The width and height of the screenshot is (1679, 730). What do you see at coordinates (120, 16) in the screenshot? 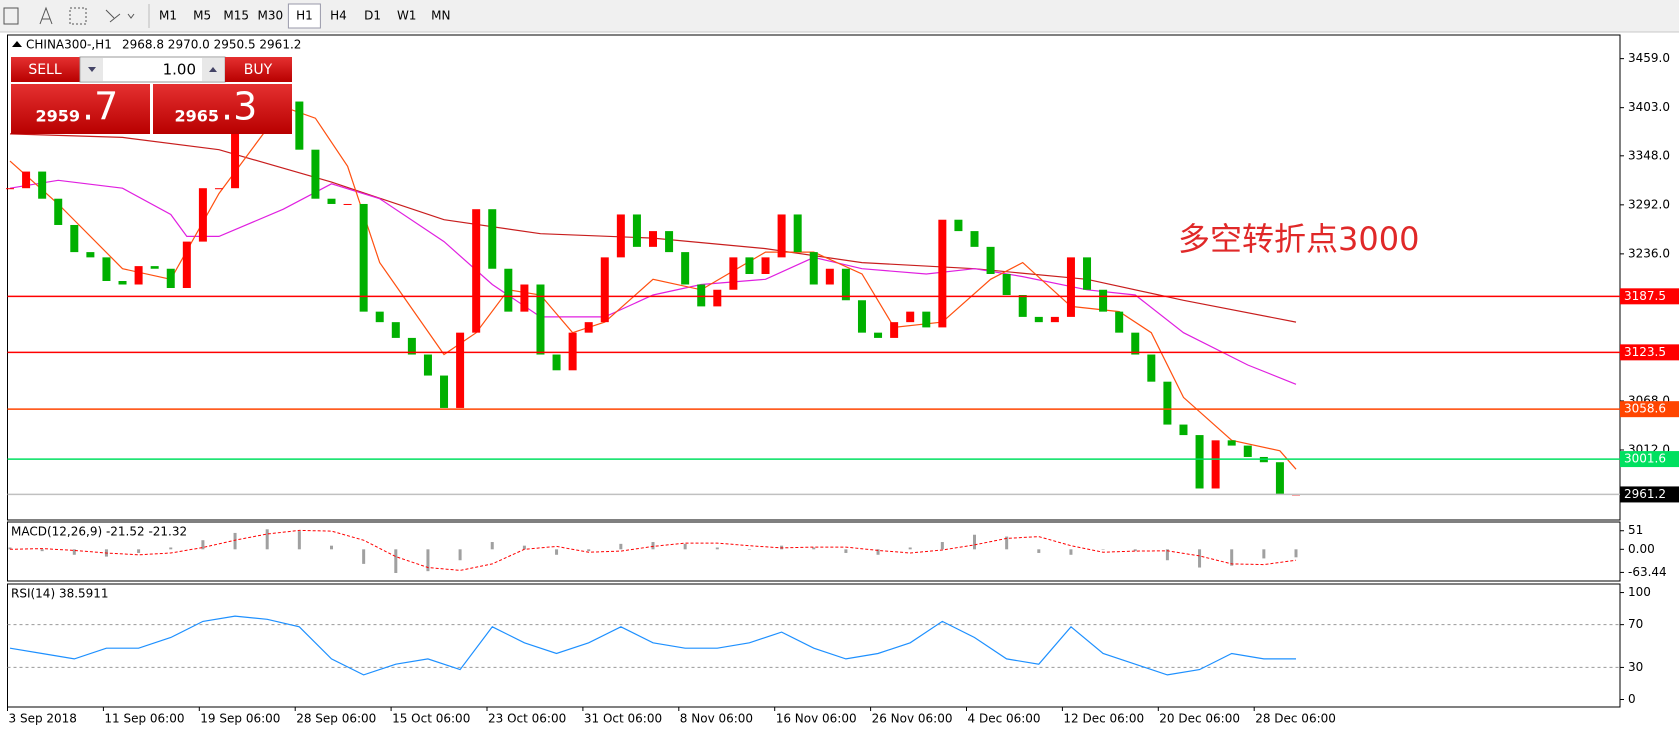
I see `icon` at bounding box center [120, 16].